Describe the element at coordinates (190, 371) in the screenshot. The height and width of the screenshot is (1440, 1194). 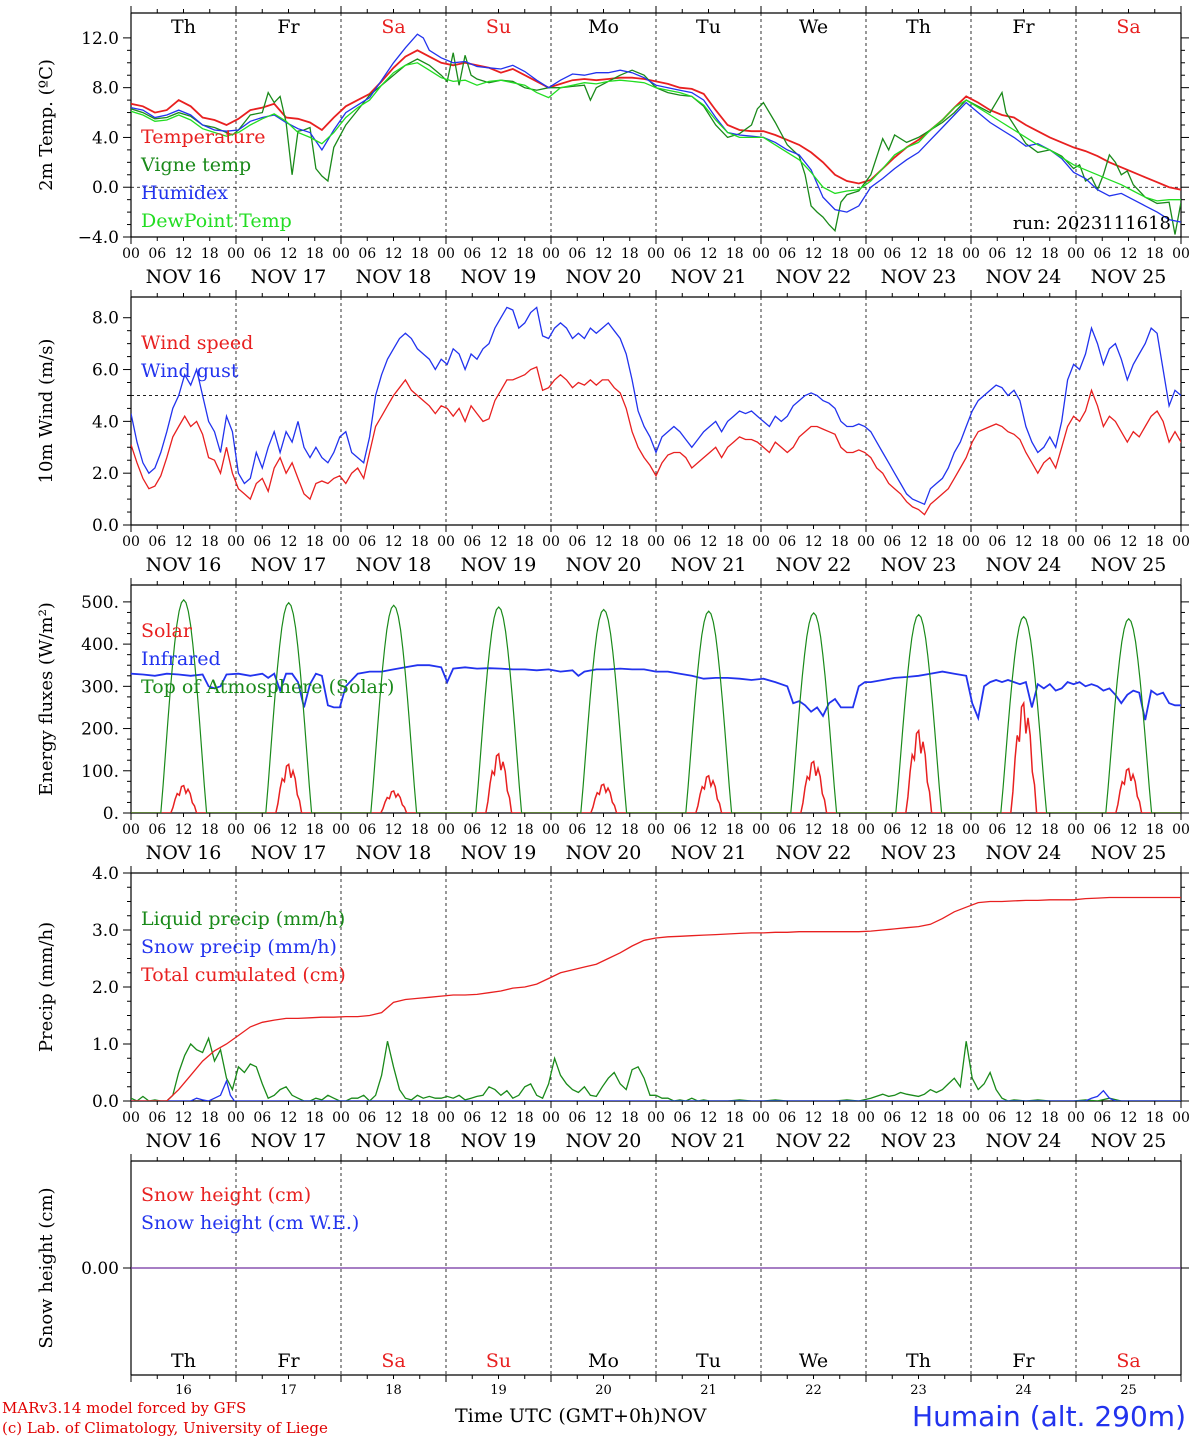
I see `legend-entry: Wind gust` at that location.